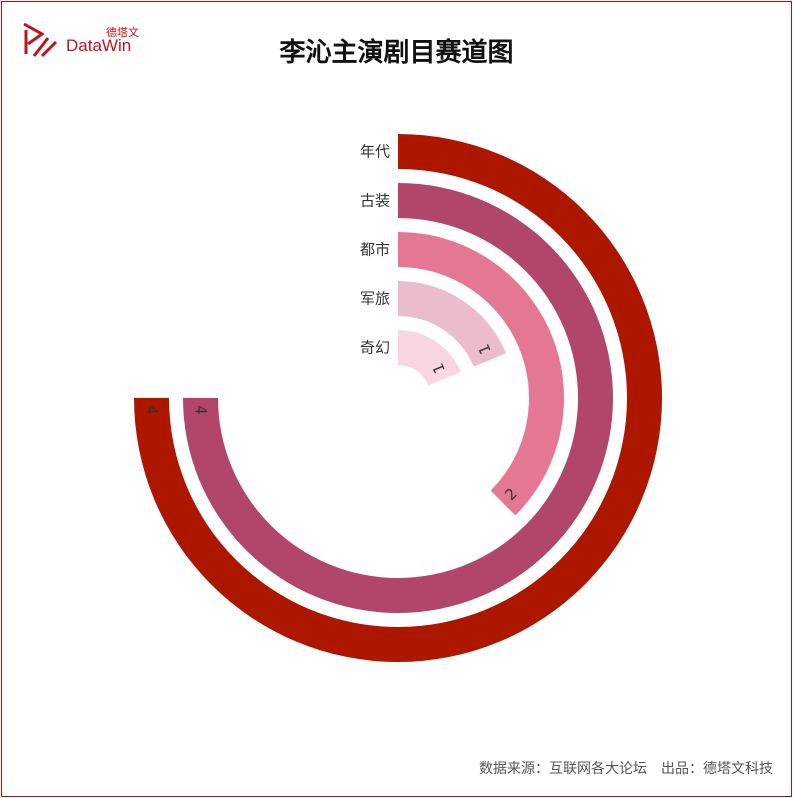 The width and height of the screenshot is (793, 798). What do you see at coordinates (375, 348) in the screenshot?
I see `category-label: 奇幻` at bounding box center [375, 348].